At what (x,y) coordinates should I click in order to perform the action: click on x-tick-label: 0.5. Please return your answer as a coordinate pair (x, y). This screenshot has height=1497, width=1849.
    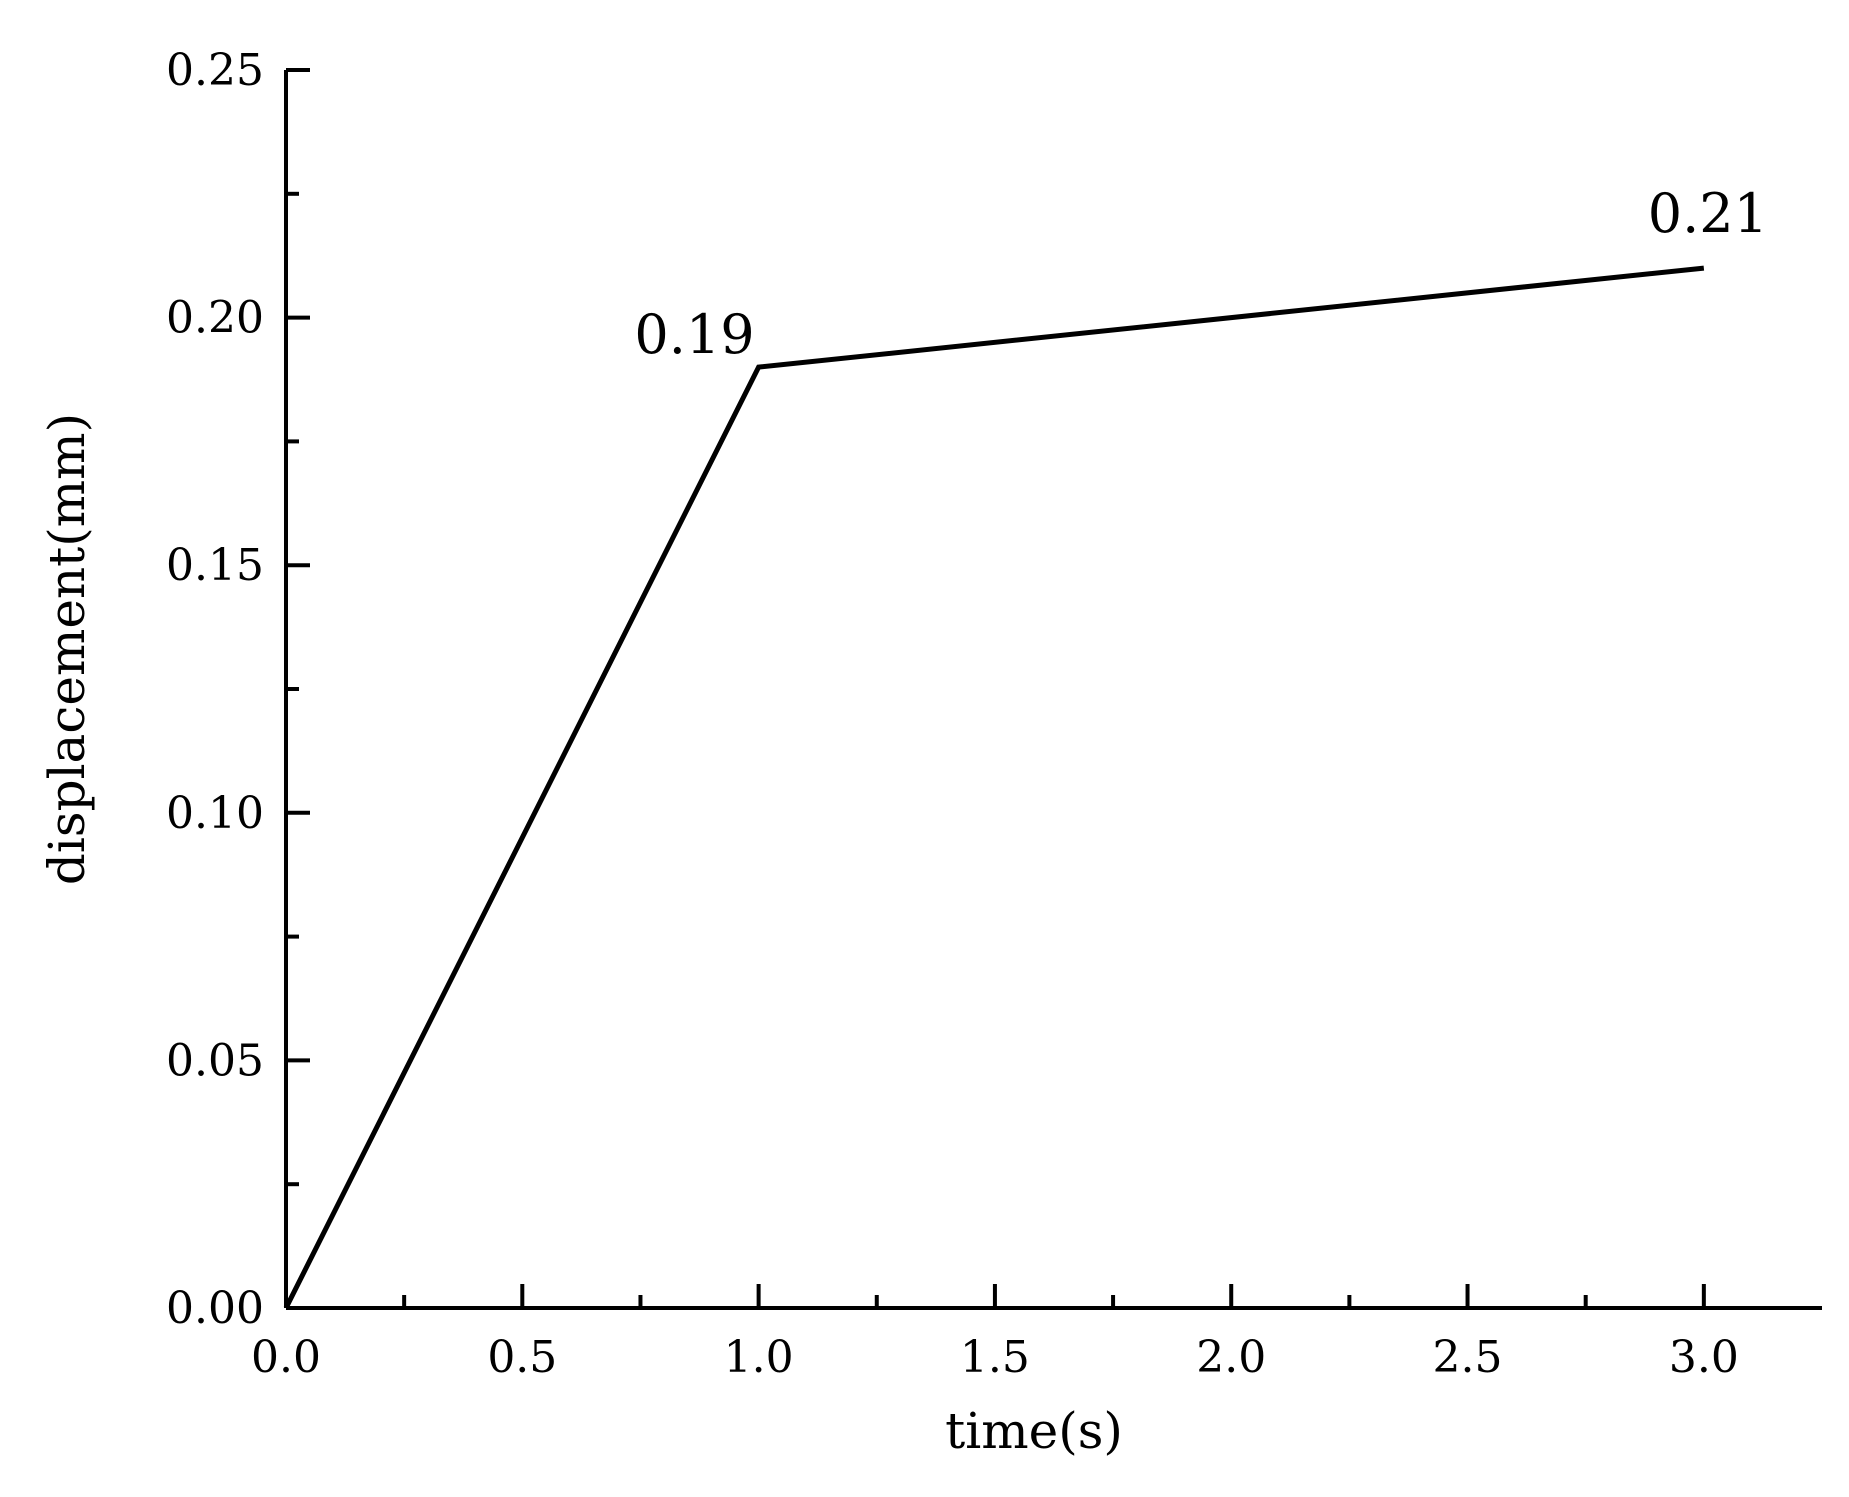
    Looking at the image, I should click on (522, 1357).